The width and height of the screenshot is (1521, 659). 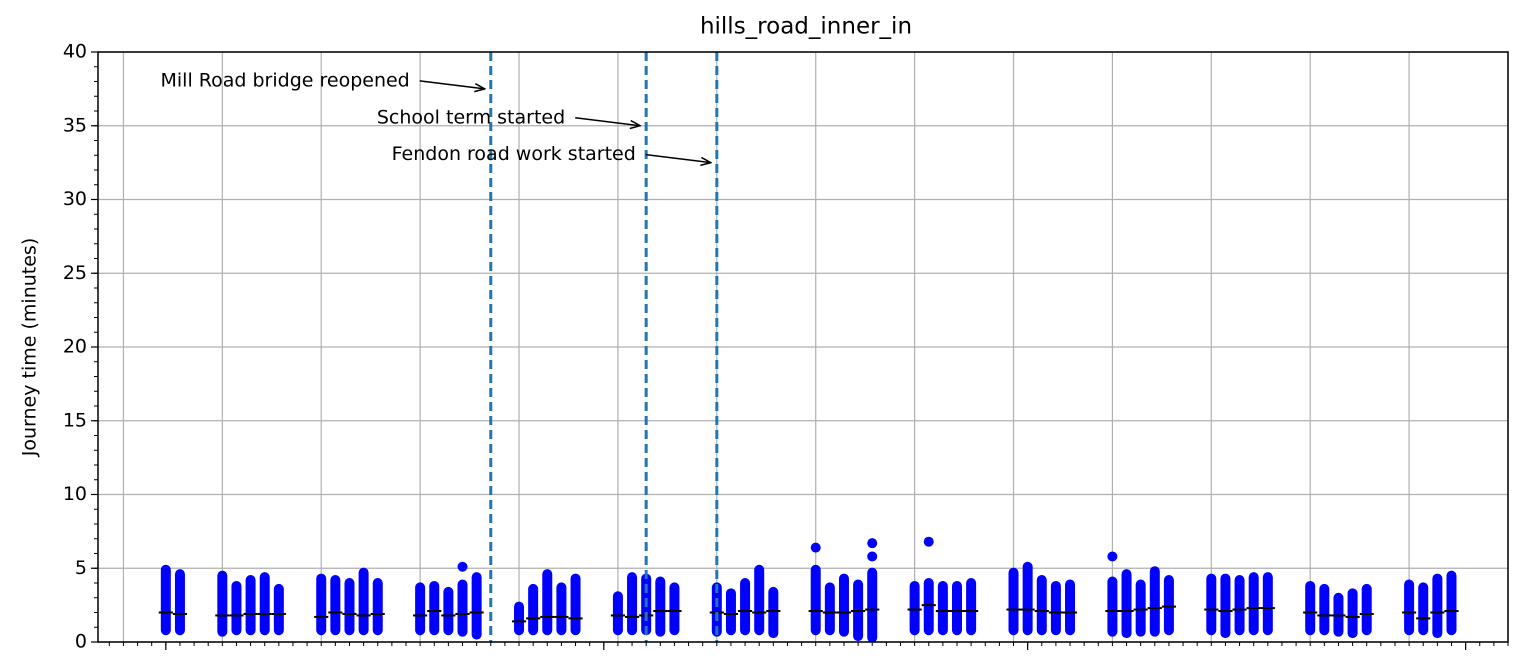 I want to click on y-tick-label: 5, so click(x=81, y=568).